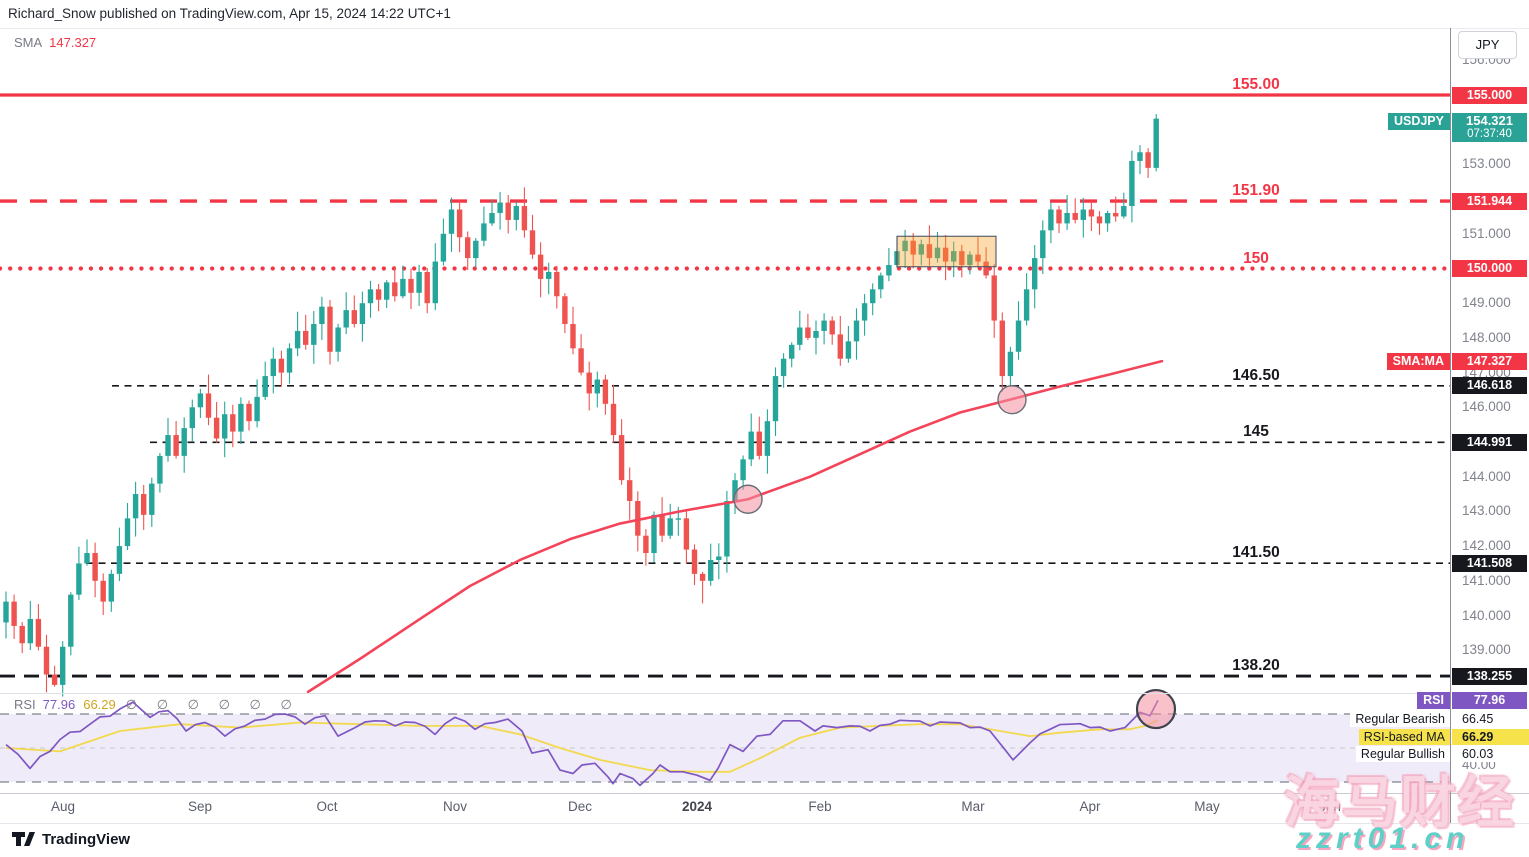 The height and width of the screenshot is (857, 1529). I want to click on footer: TradingView, so click(71, 839).